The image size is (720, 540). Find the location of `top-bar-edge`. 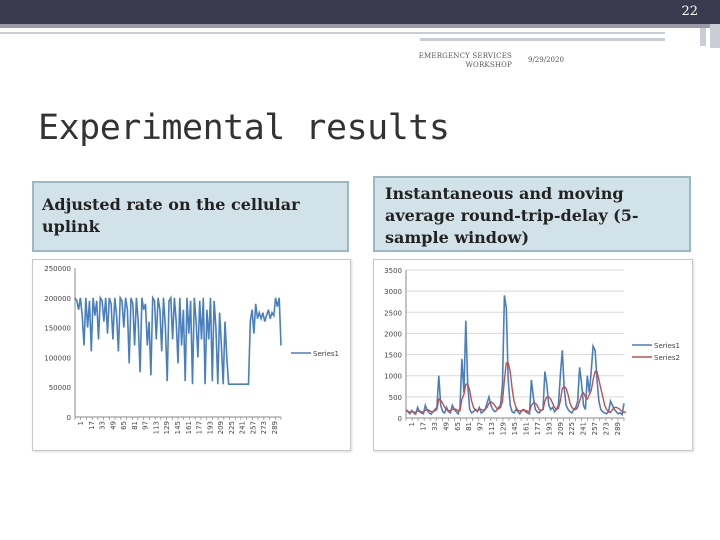

top-bar-edge is located at coordinates (360, 26).